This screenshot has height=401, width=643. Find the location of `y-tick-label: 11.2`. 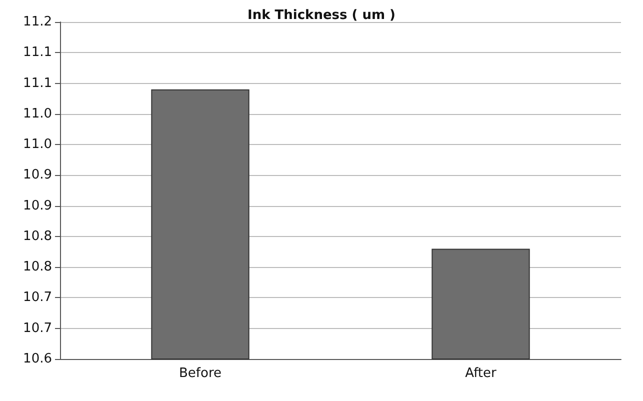

y-tick-label: 11.2 is located at coordinates (37, 22).